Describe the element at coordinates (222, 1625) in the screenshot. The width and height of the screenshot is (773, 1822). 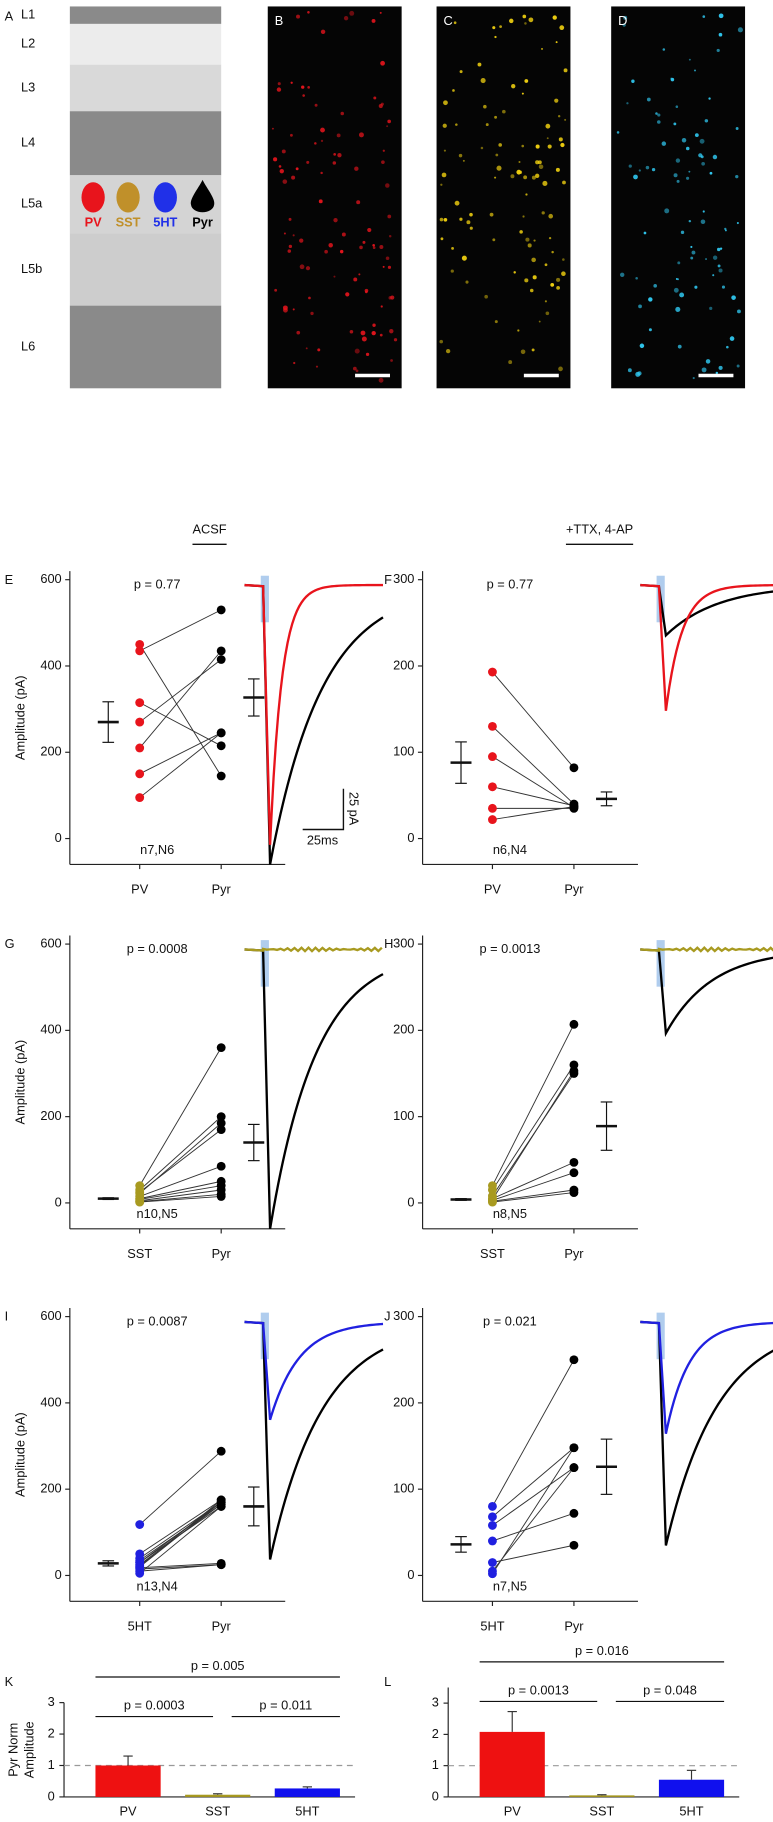
I see `x-tick-label: Pyr` at that location.